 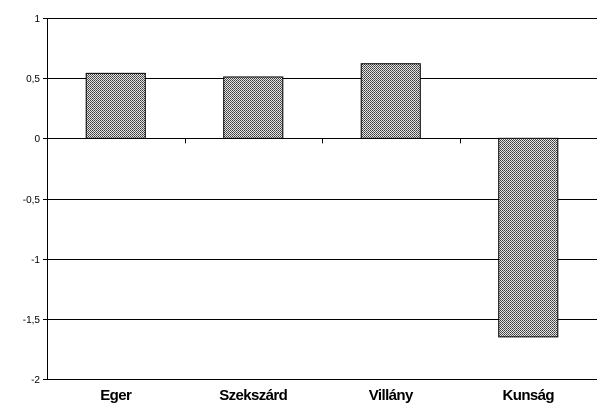 I want to click on y-tick-label: 0, so click(x=37, y=139).